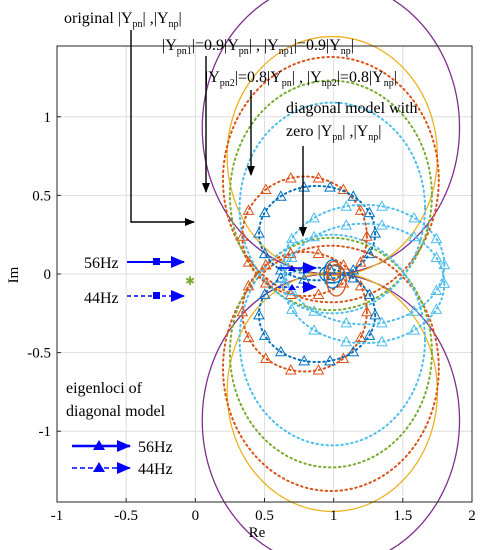 The width and height of the screenshot is (485, 550). Describe the element at coordinates (119, 429) in the screenshot. I see `eigenloci-legend: eigenloci of diagonal model 56Hz 44Hz` at that location.